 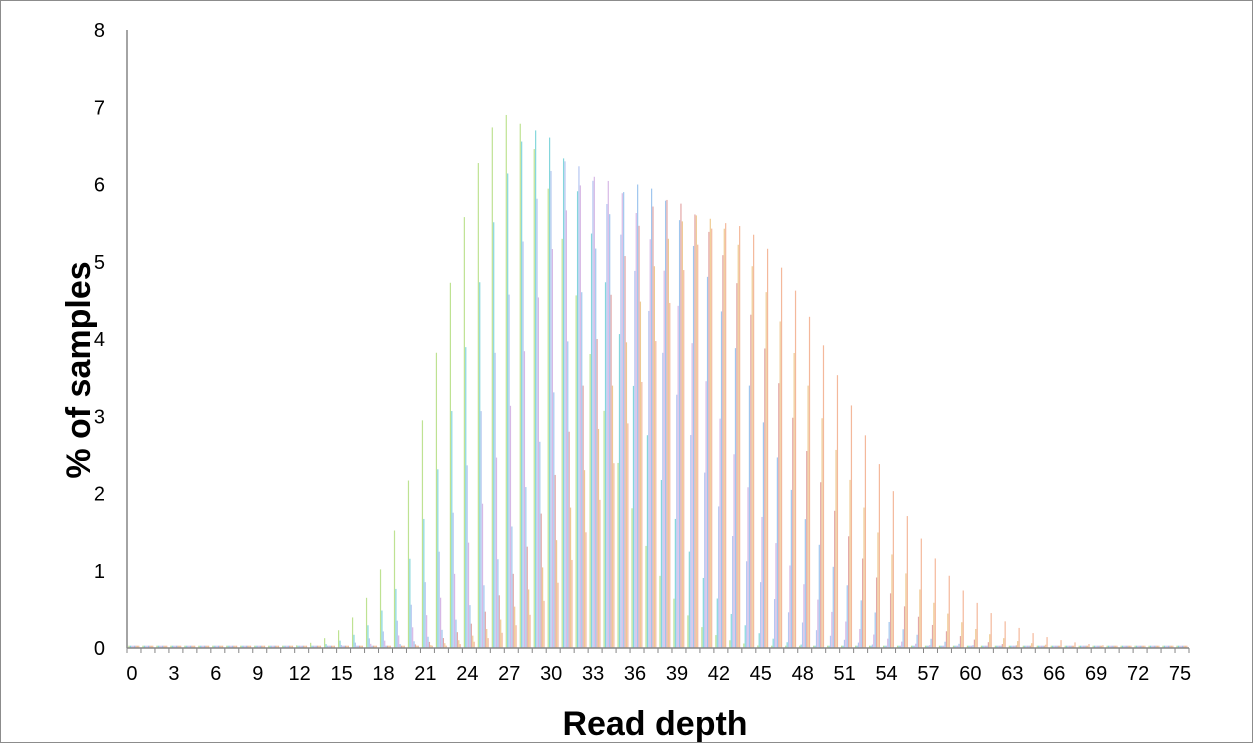 What do you see at coordinates (383, 674) in the screenshot?
I see `x-tick-label: 18` at bounding box center [383, 674].